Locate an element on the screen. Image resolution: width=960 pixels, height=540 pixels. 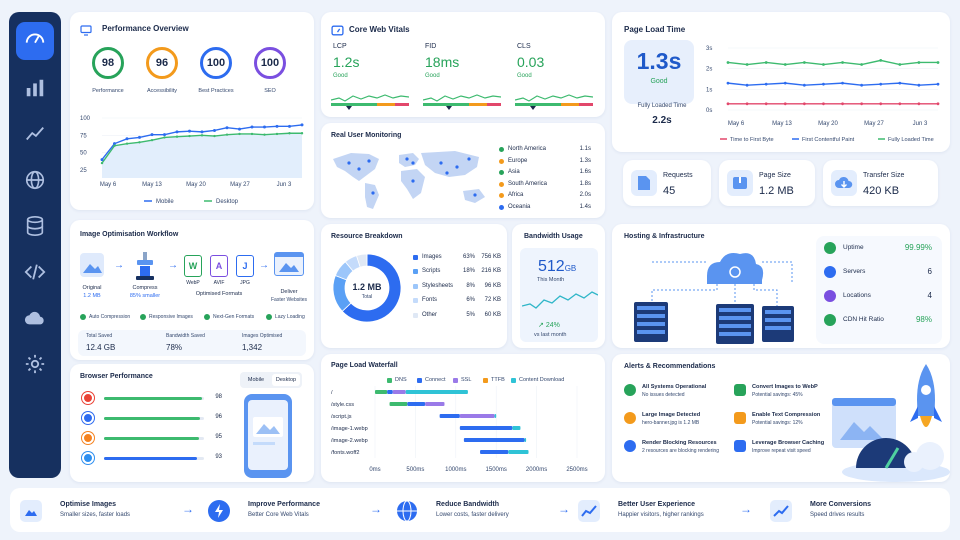
plt-highlight: 1.3s Good is located at coordinates (659, 72).